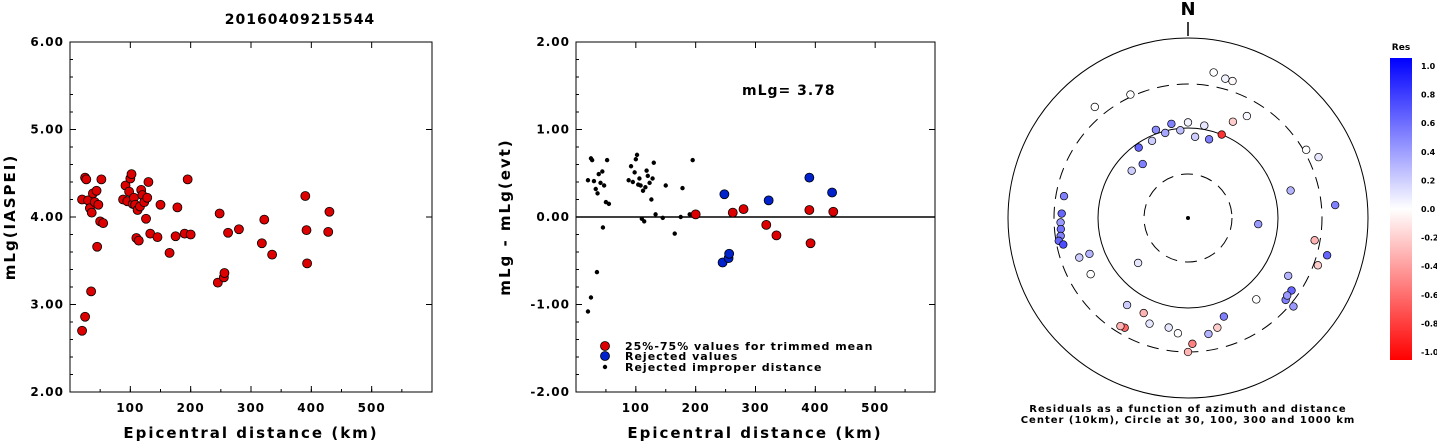  What do you see at coordinates (47, 305) in the screenshot?
I see `y-tick-label: 3.00` at bounding box center [47, 305].